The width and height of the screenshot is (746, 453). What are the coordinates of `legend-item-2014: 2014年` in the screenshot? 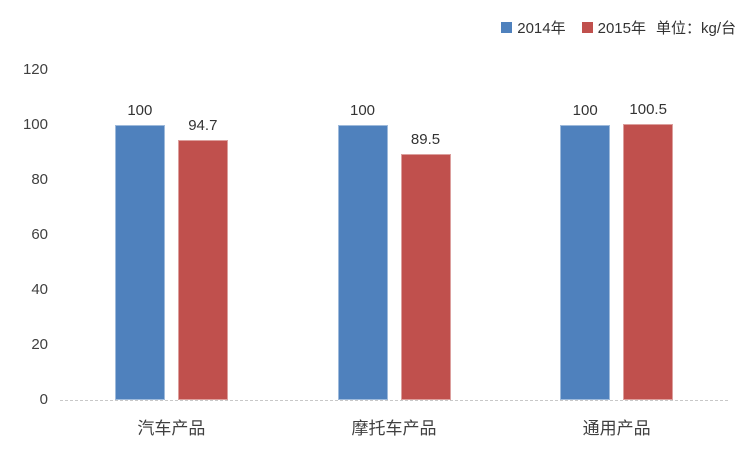 It's located at (533, 27).